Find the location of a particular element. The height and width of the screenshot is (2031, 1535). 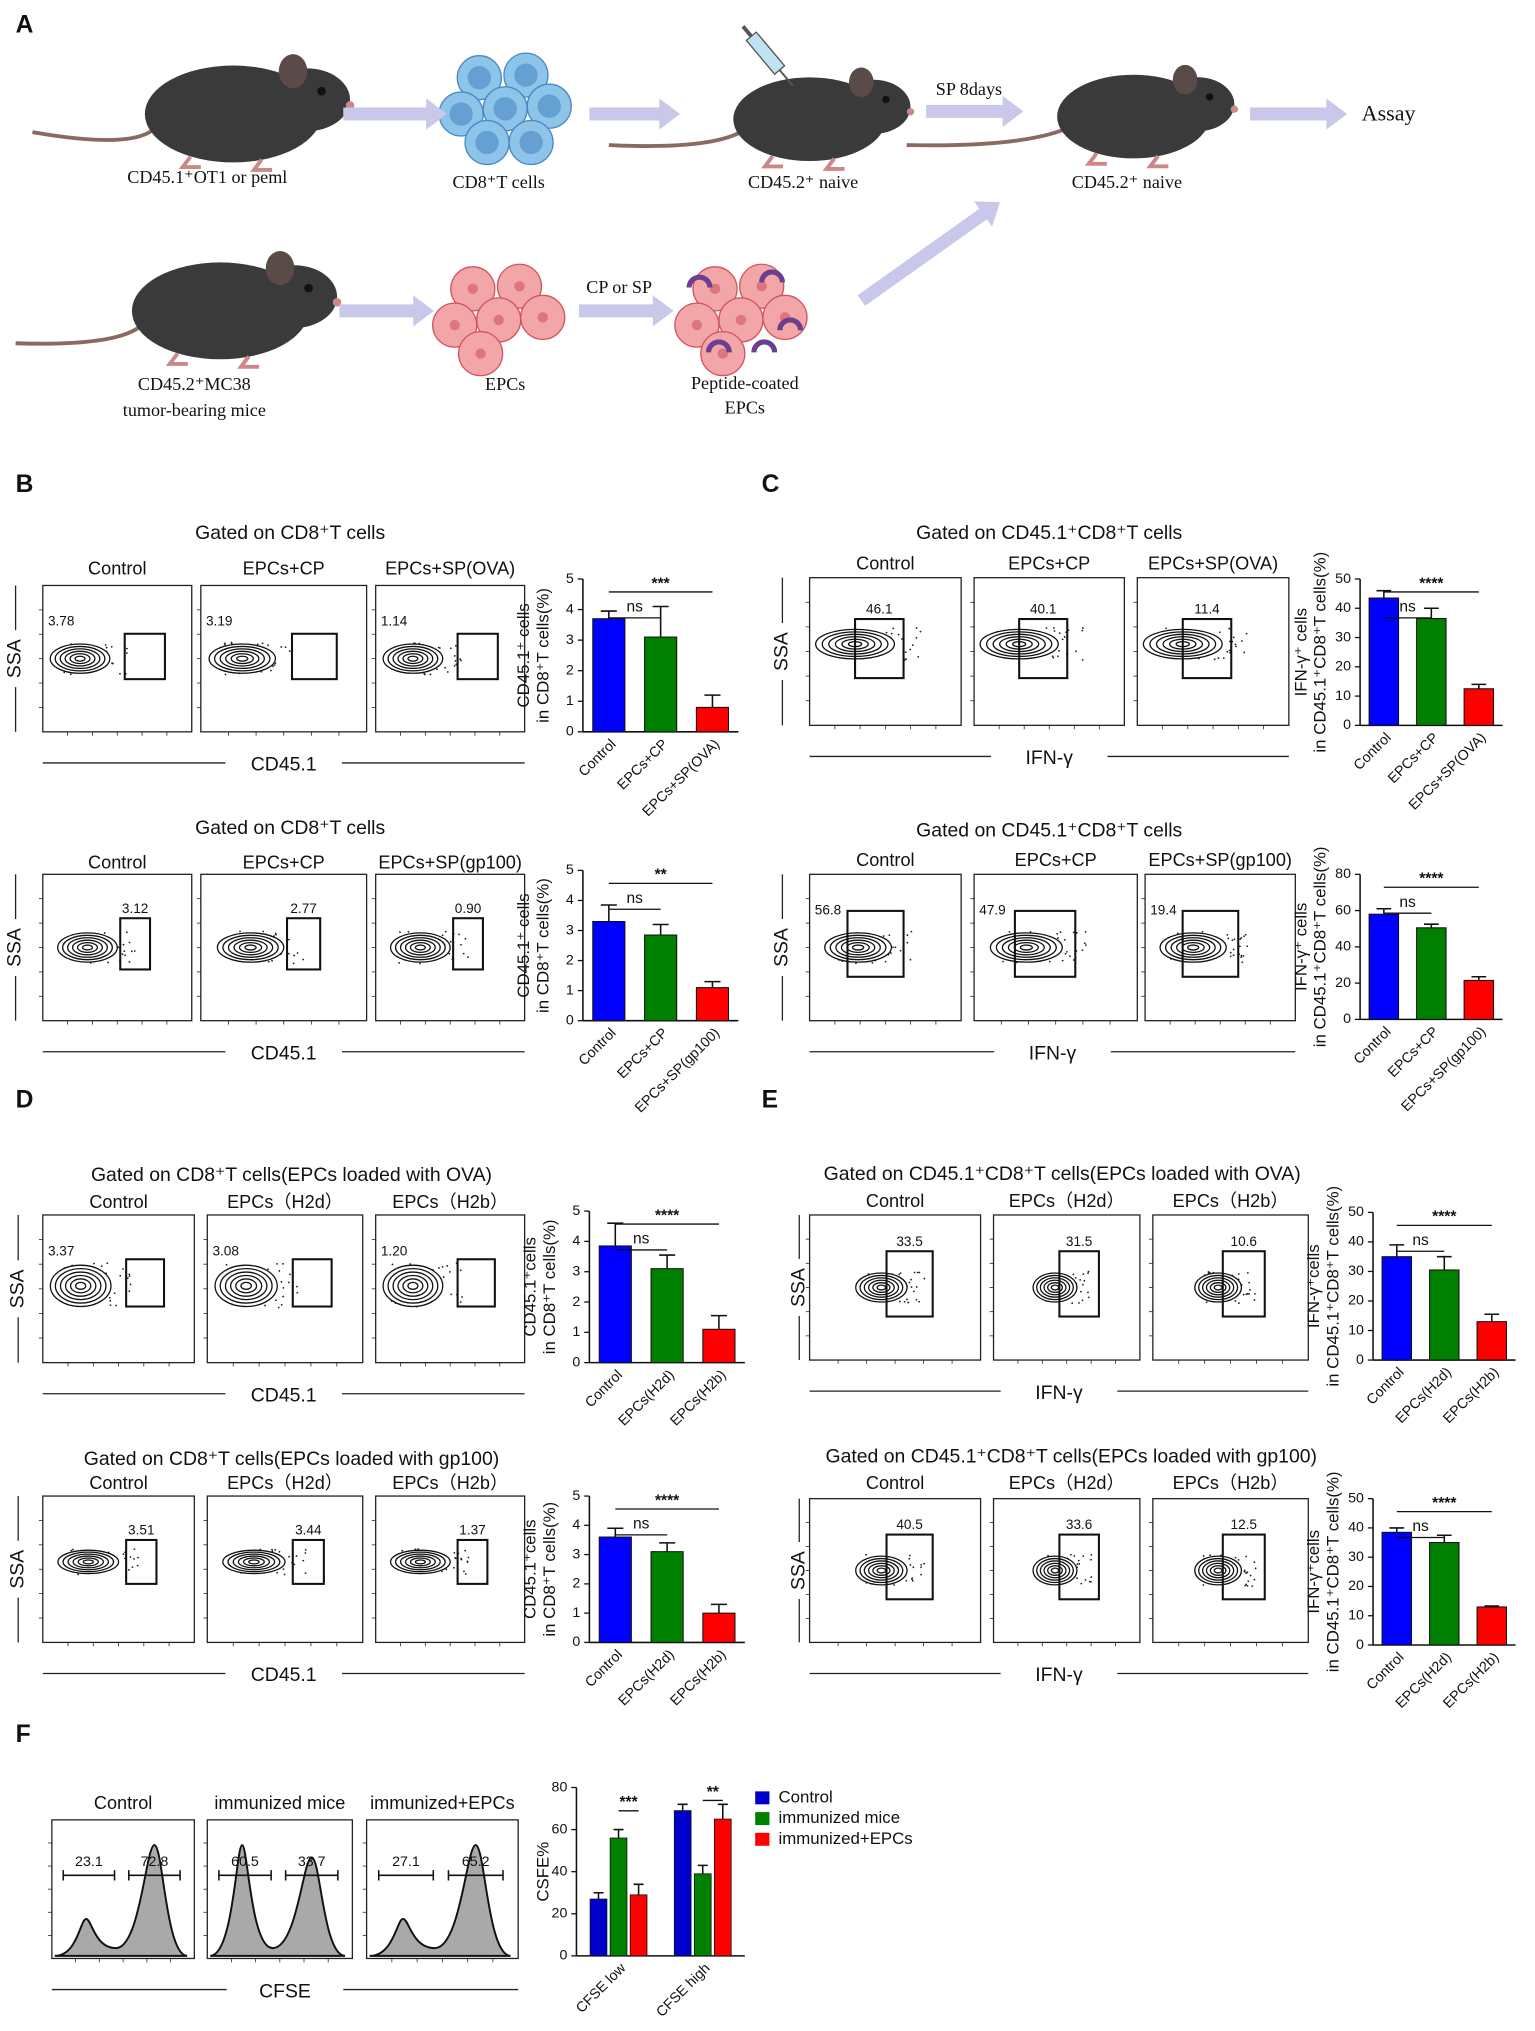

y-axis-label: SSA is located at coordinates (15, 947).